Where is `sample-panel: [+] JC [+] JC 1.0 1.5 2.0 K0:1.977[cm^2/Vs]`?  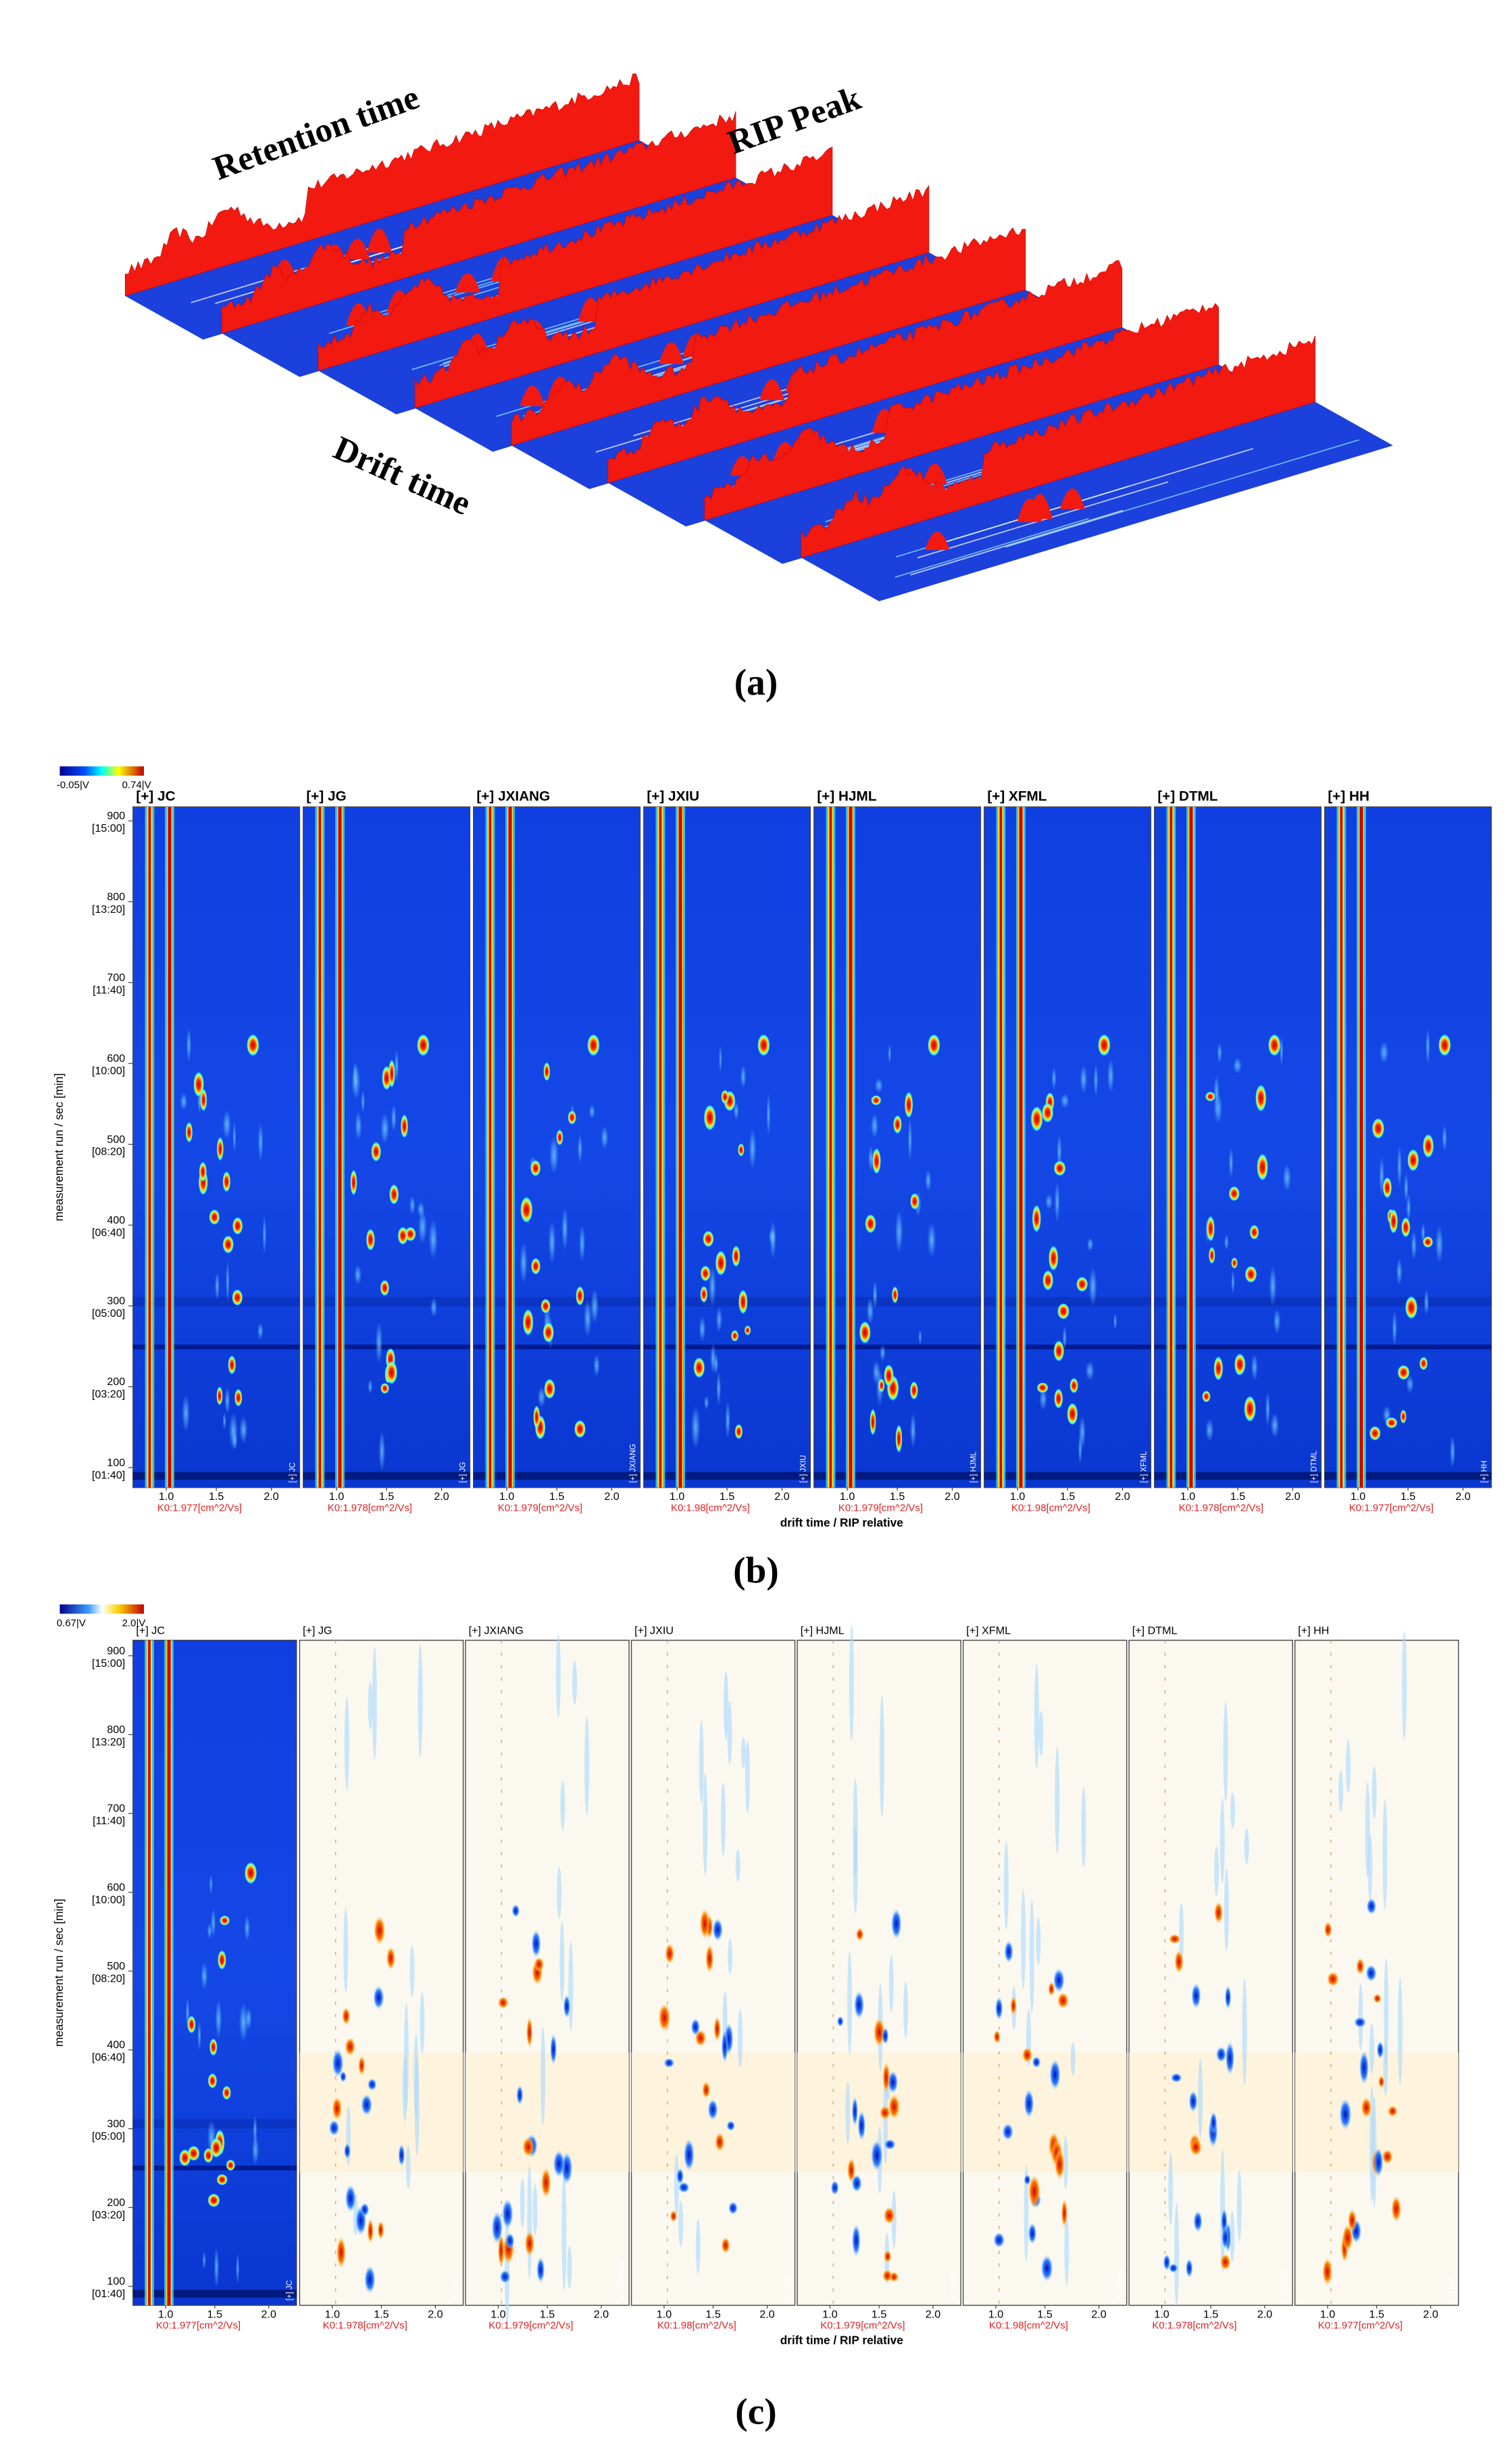 sample-panel: [+] JC [+] JC 1.0 1.5 2.0 K0:1.977[cm^2/Vs] is located at coordinates (217, 1150).